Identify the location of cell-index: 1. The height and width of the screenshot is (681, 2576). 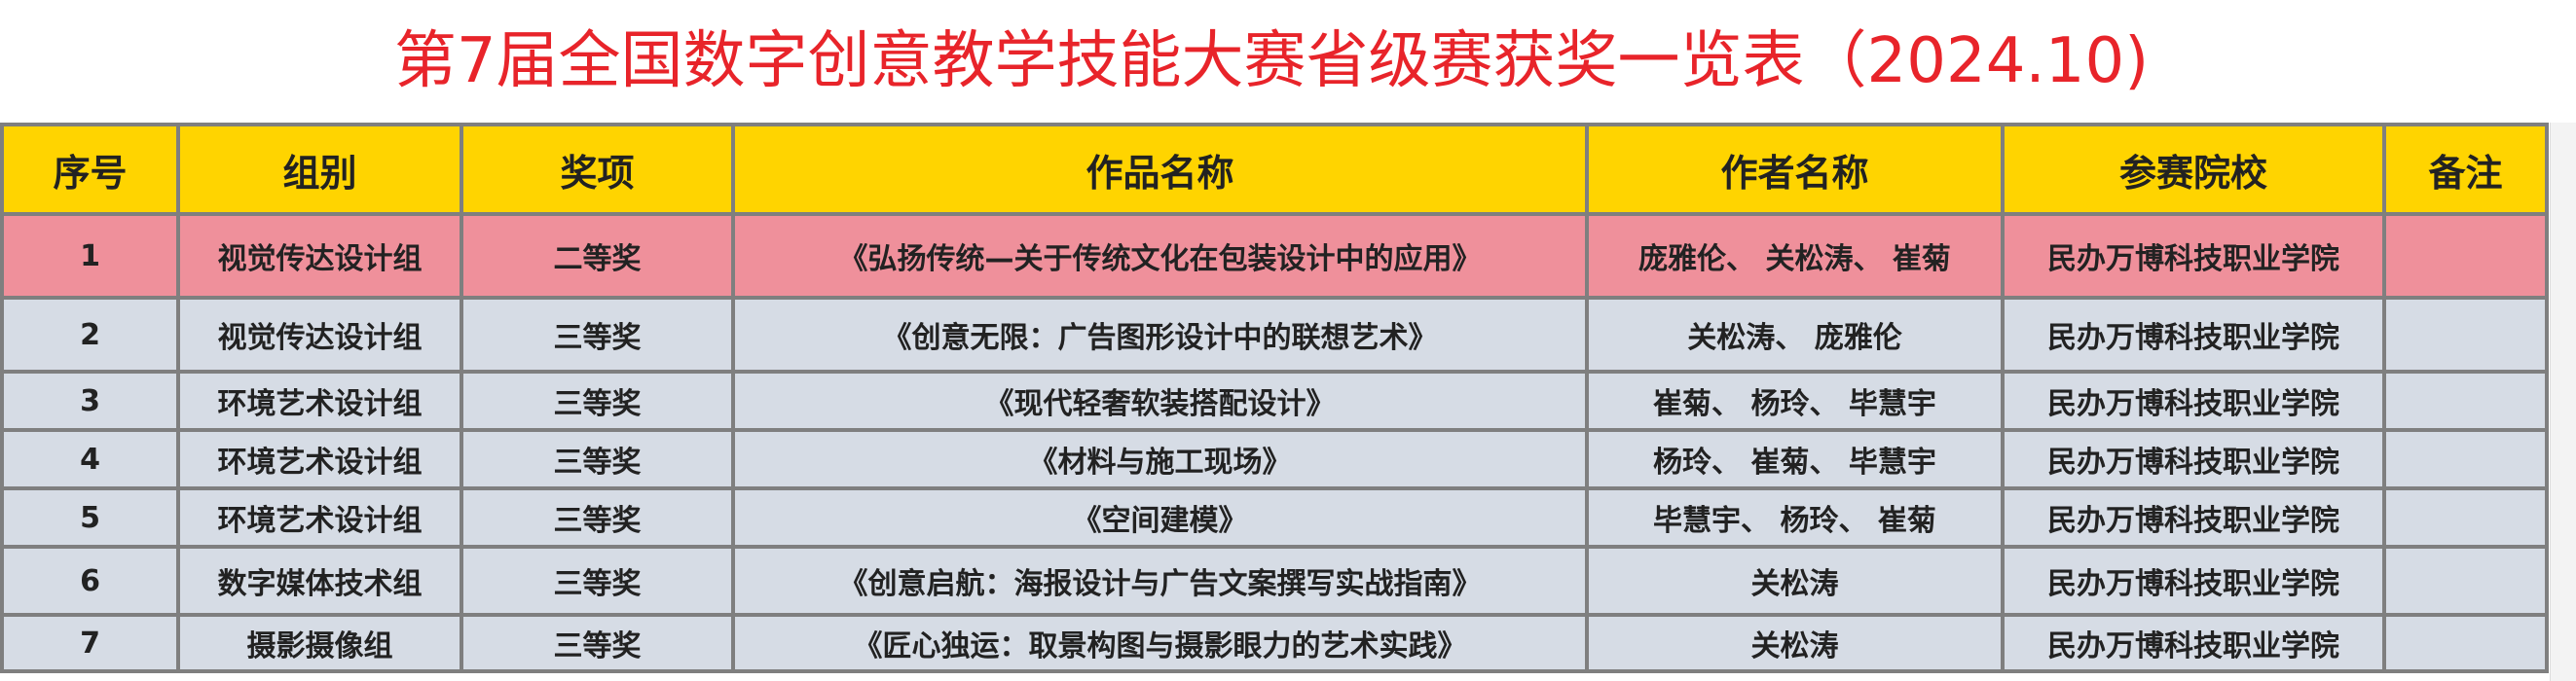
(90, 256).